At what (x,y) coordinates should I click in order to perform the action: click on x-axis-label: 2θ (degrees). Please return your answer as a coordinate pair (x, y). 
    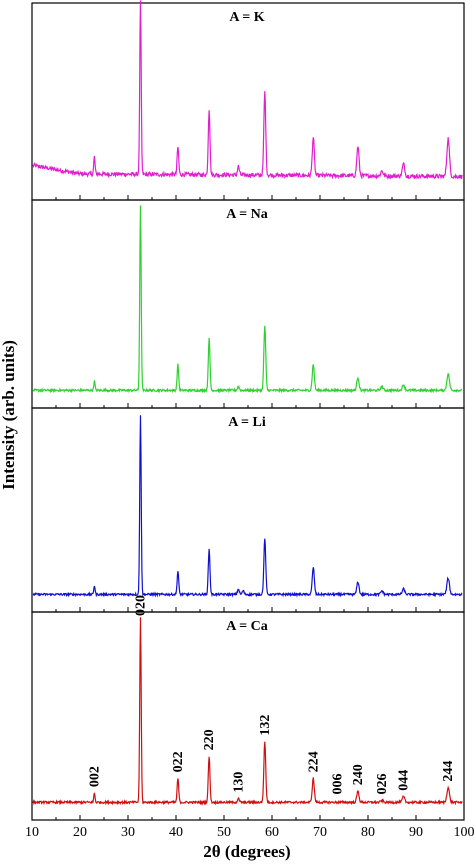
    Looking at the image, I should click on (246, 851).